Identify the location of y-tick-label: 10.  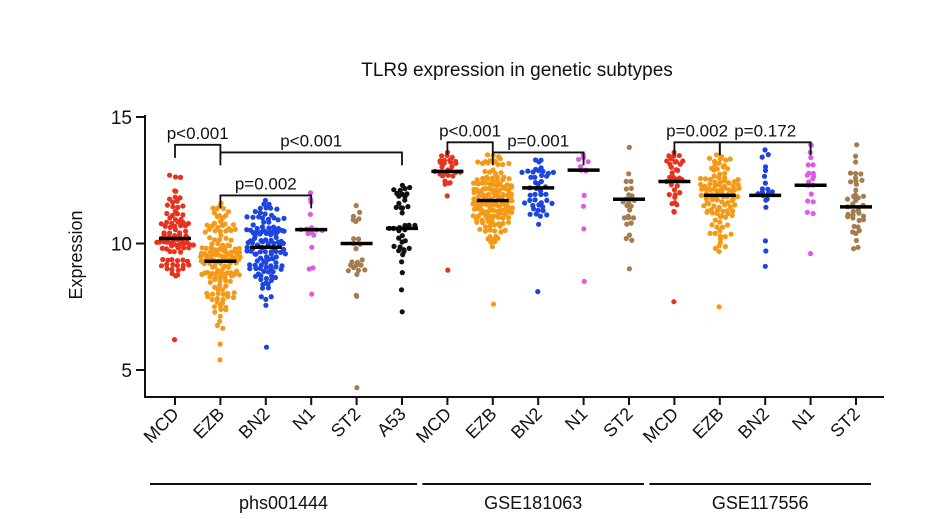
(121, 245).